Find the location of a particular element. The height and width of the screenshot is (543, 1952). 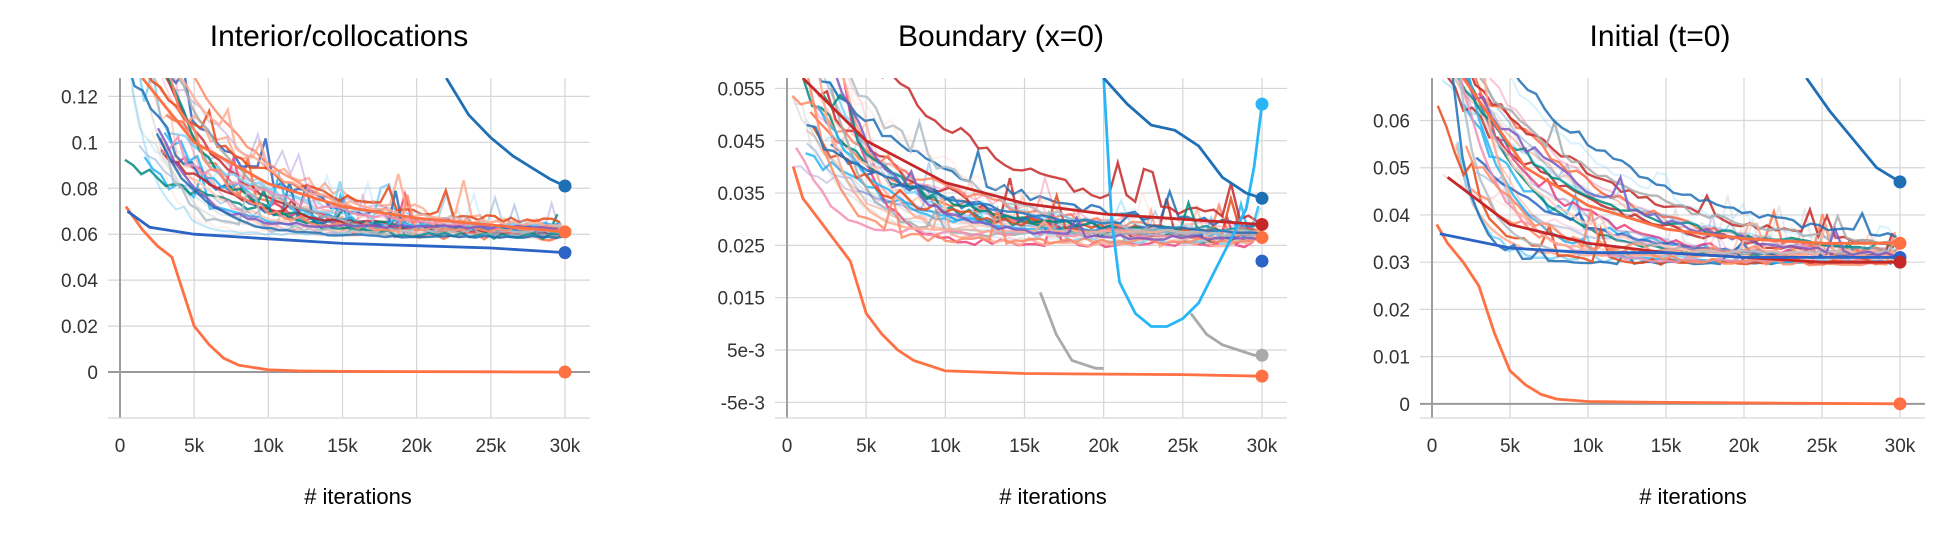

panel-title: Initial (t=0) is located at coordinates (1660, 36).